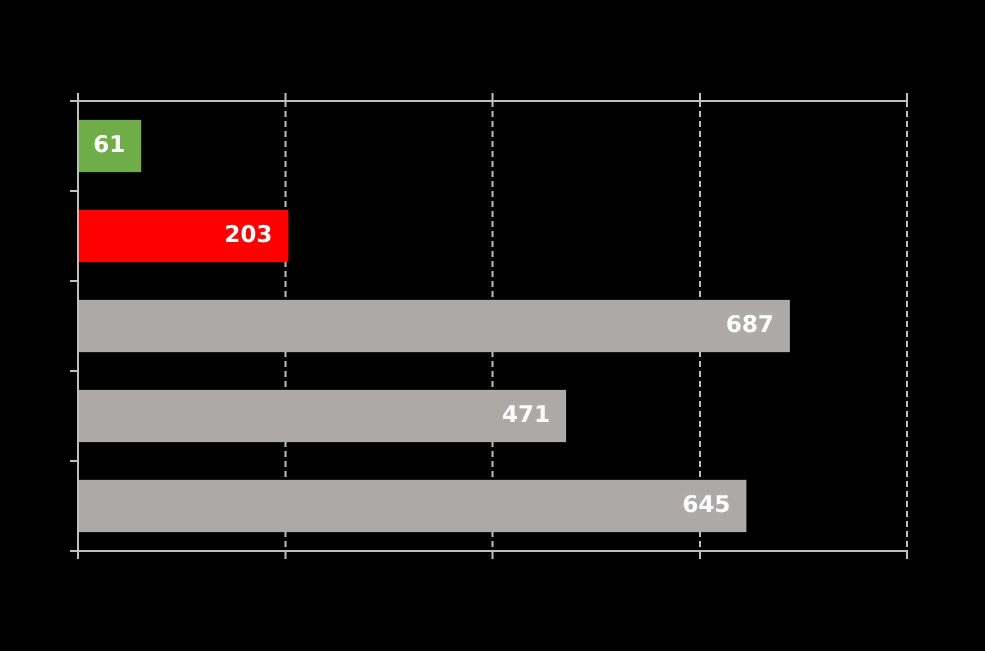  Describe the element at coordinates (248, 235) in the screenshot. I see `data-label: 203` at that location.